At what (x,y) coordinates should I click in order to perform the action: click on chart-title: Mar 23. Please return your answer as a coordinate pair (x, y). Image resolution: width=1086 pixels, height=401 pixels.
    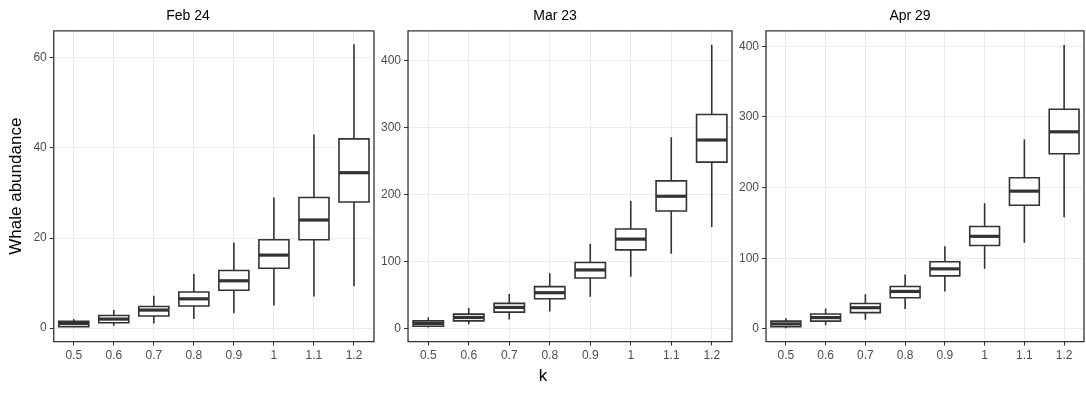
    Looking at the image, I should click on (555, 15).